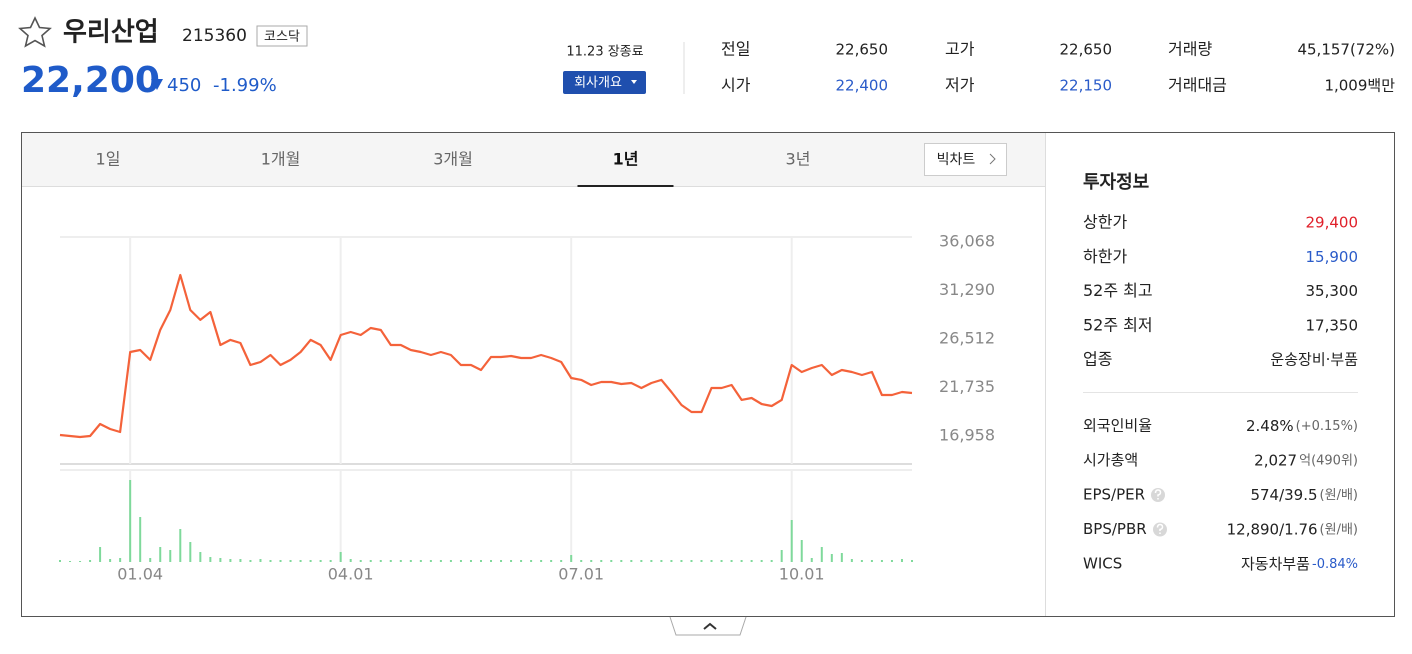  I want to click on tab: 1년, so click(626, 159).